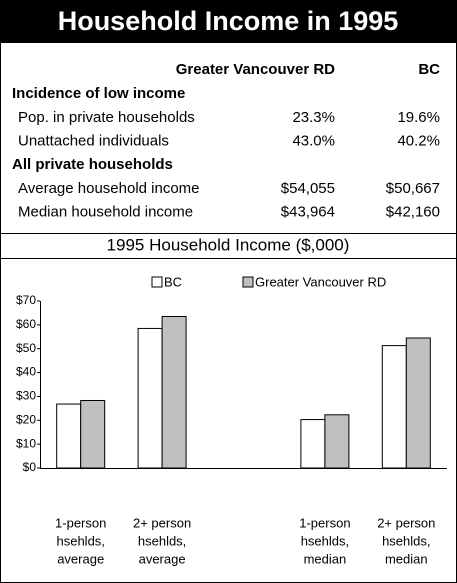 The height and width of the screenshot is (583, 457). Describe the element at coordinates (173, 281) in the screenshot. I see `legend-label: BC` at that location.